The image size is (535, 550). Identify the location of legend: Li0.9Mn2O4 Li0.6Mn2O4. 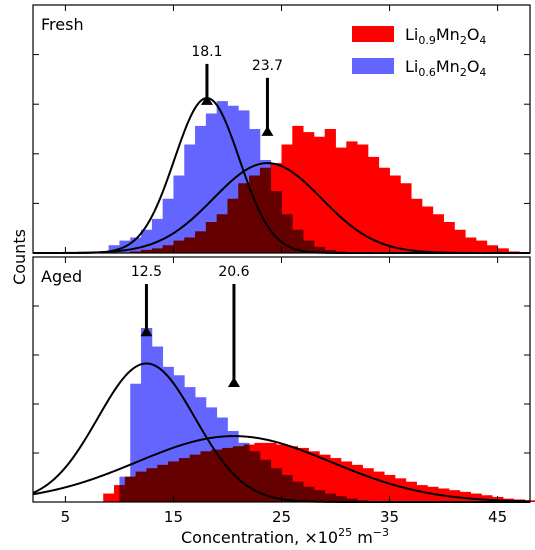
(419, 52).